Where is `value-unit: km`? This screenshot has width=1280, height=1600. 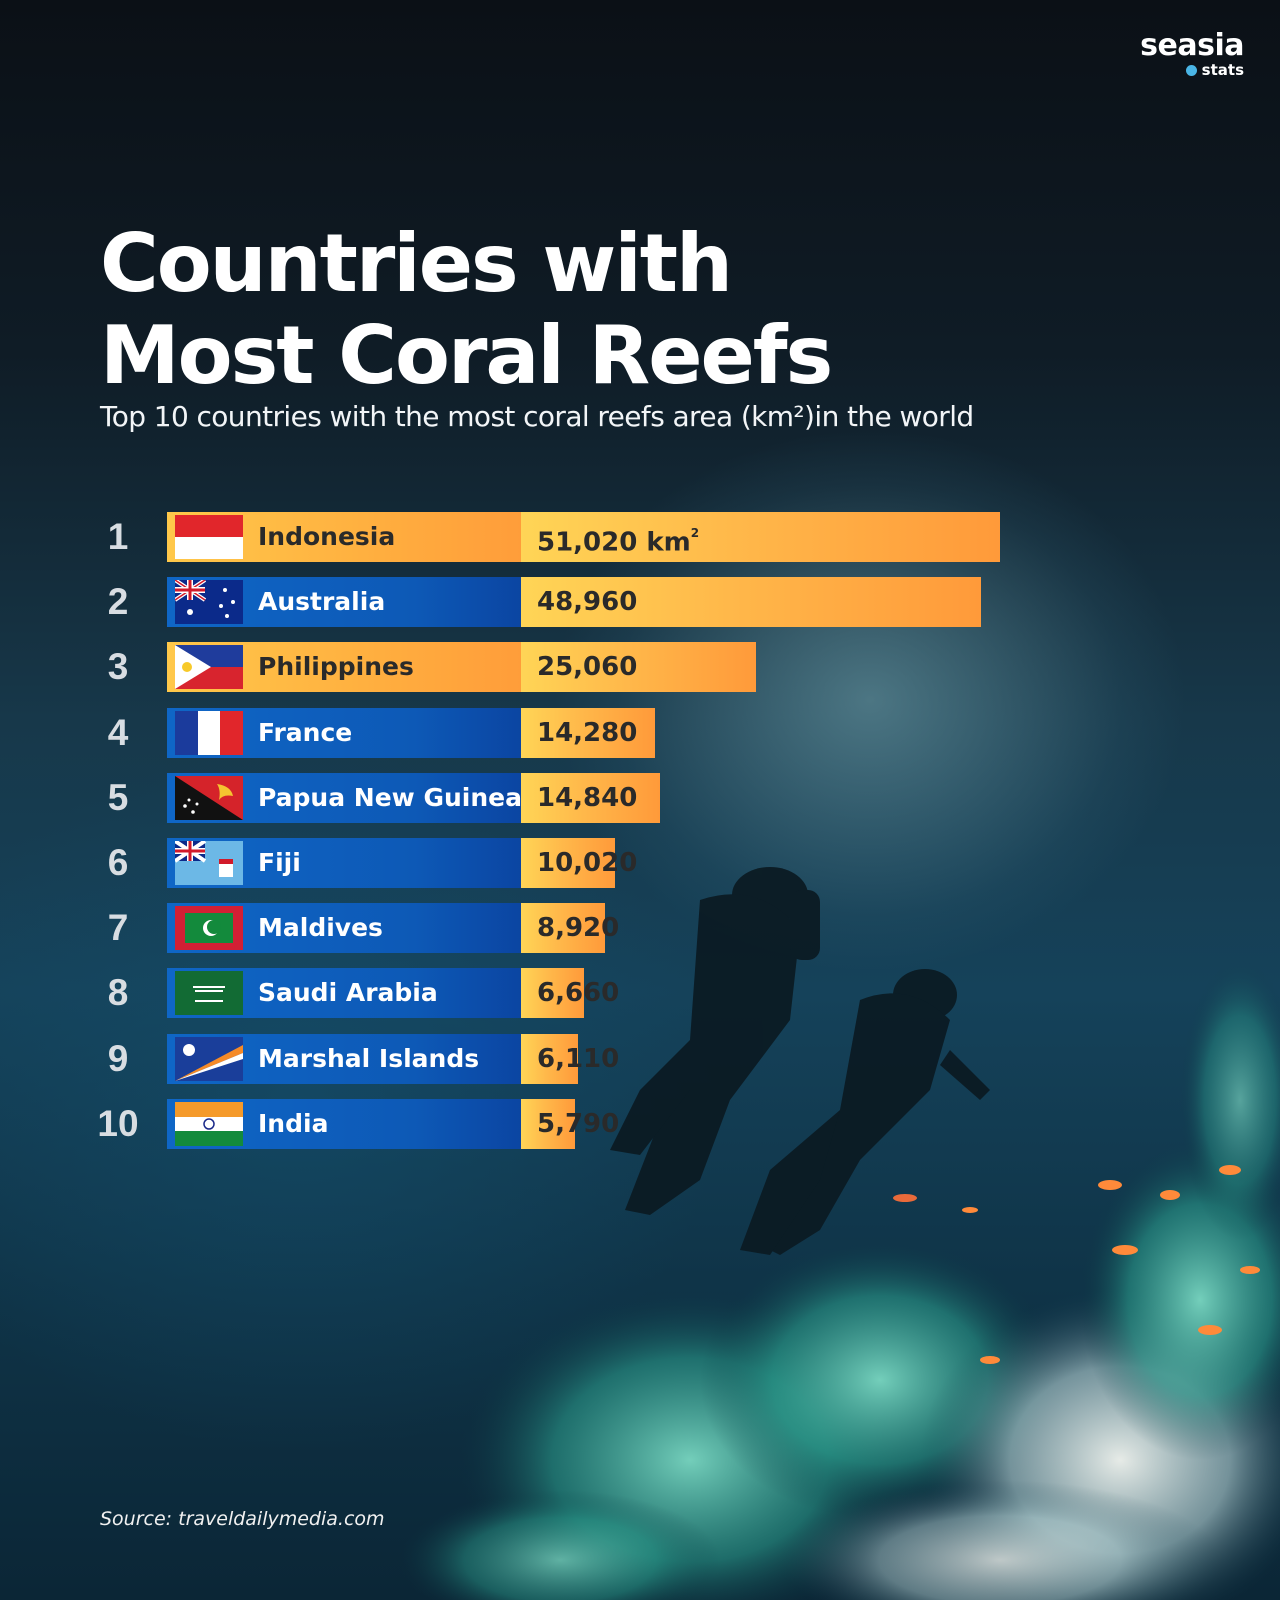
value-unit: km is located at coordinates (664, 542).